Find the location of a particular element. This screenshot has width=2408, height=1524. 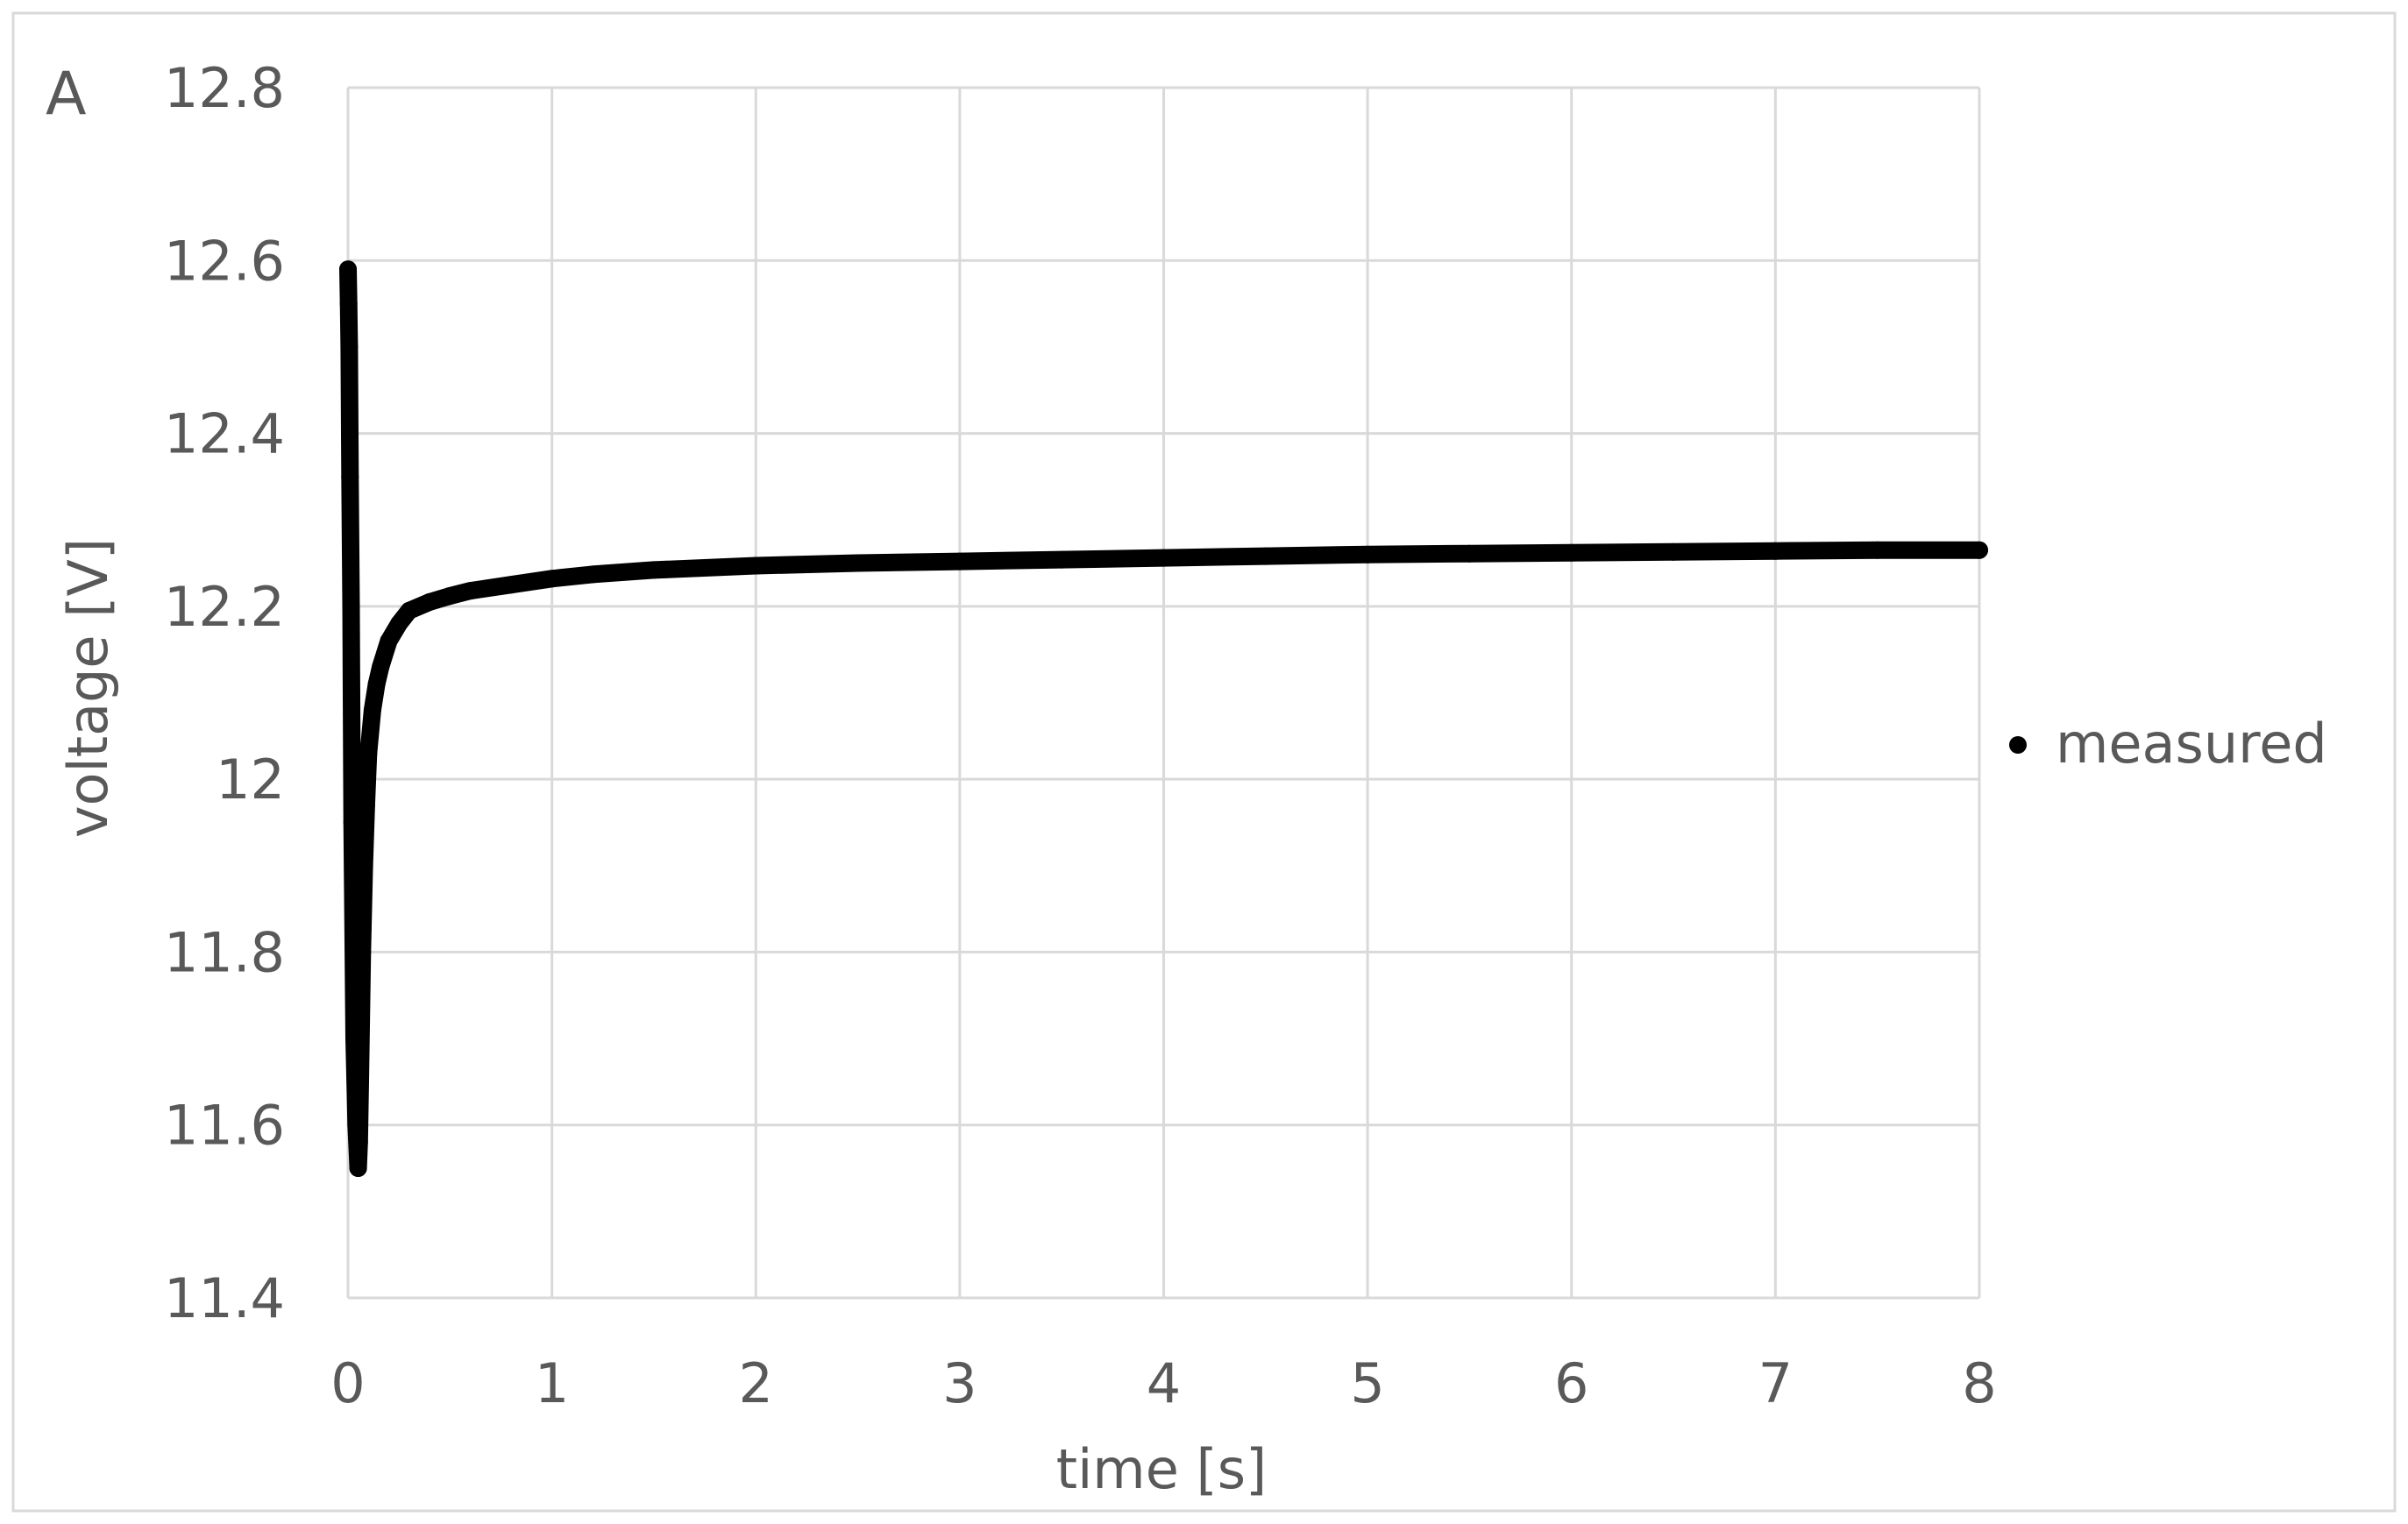

legend: measured is located at coordinates (2168, 744).